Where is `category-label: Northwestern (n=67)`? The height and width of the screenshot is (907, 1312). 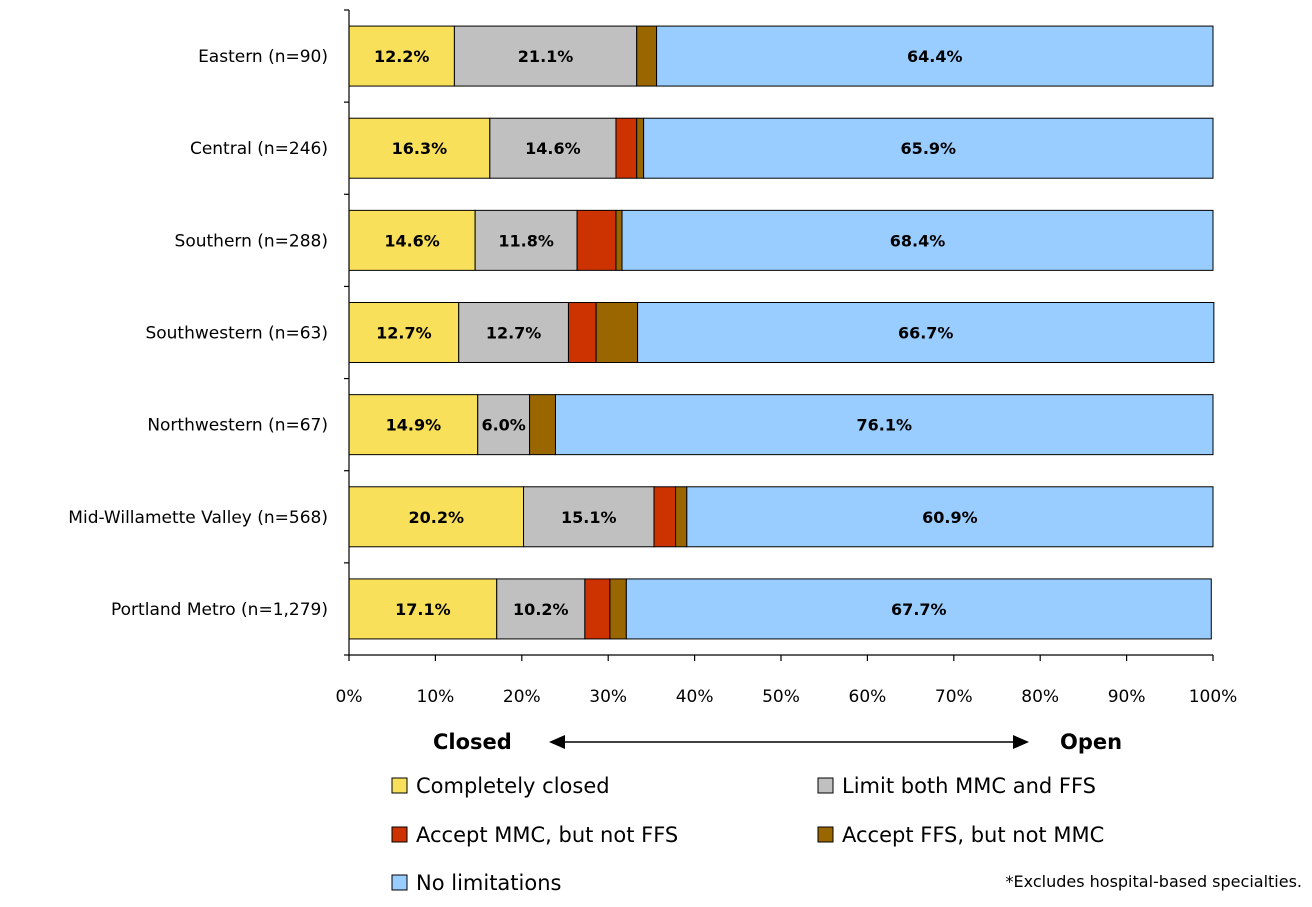 category-label: Northwestern (n=67) is located at coordinates (237, 426).